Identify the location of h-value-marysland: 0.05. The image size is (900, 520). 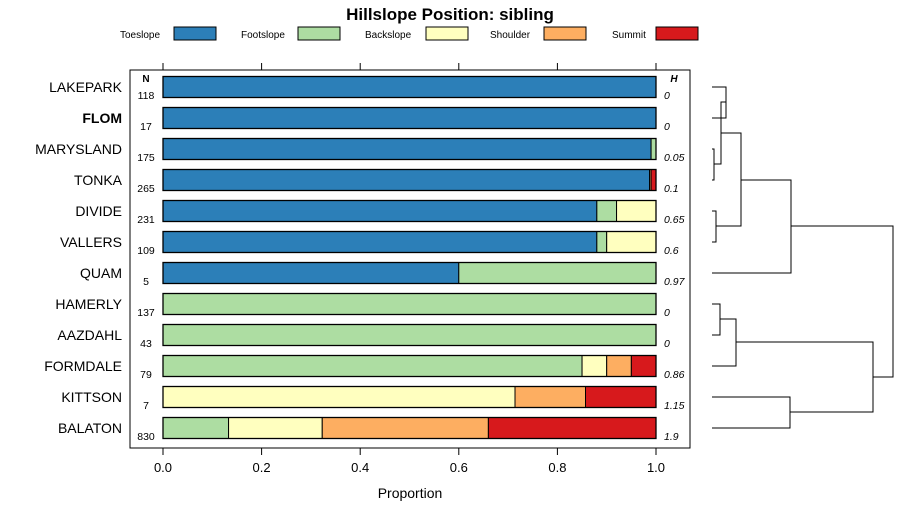
(674, 158).